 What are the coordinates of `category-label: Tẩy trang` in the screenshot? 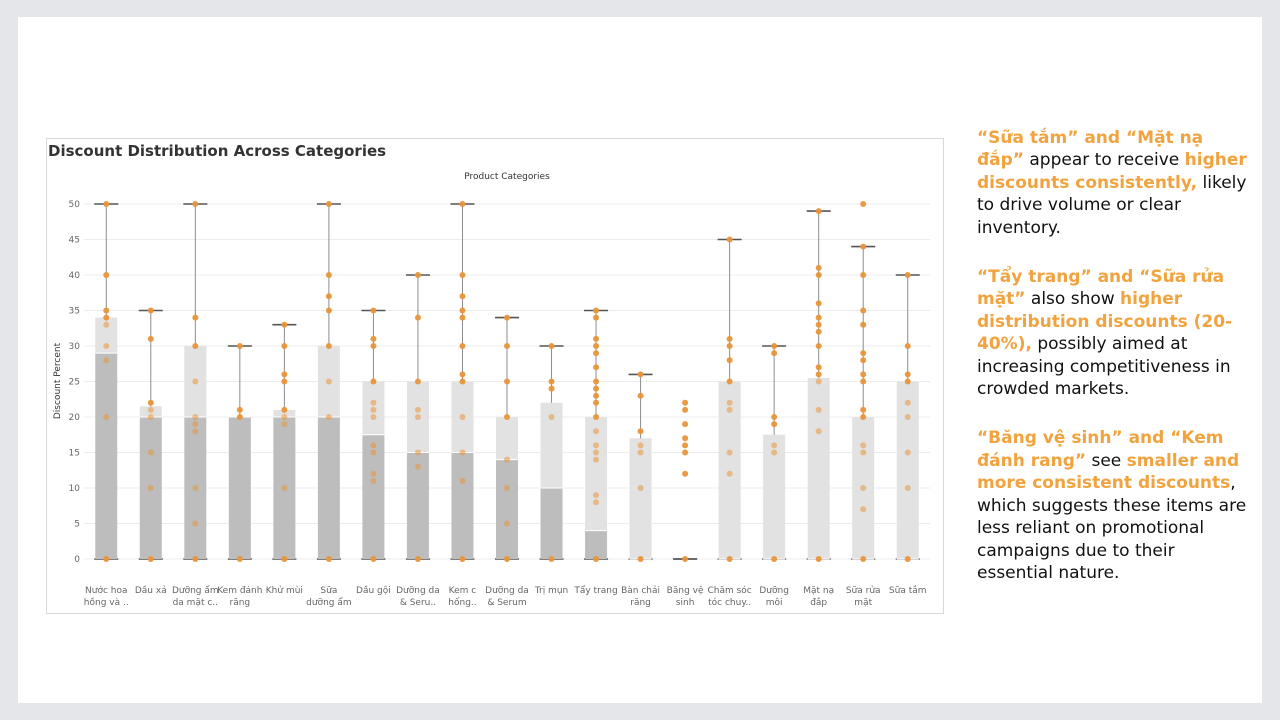 It's located at (595, 590).